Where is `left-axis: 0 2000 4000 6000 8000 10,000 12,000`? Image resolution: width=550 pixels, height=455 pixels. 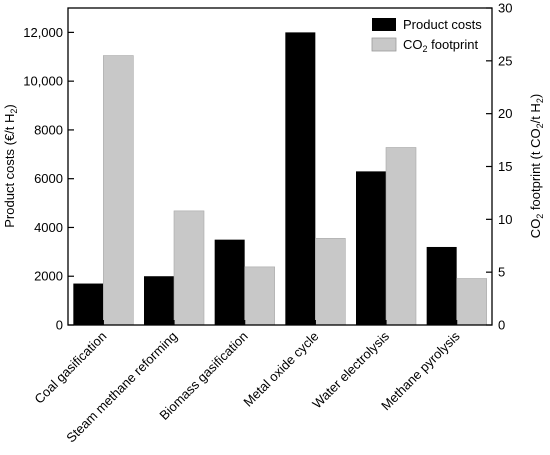
left-axis: 0 2000 4000 6000 8000 10,000 12,000 is located at coordinates (48, 179).